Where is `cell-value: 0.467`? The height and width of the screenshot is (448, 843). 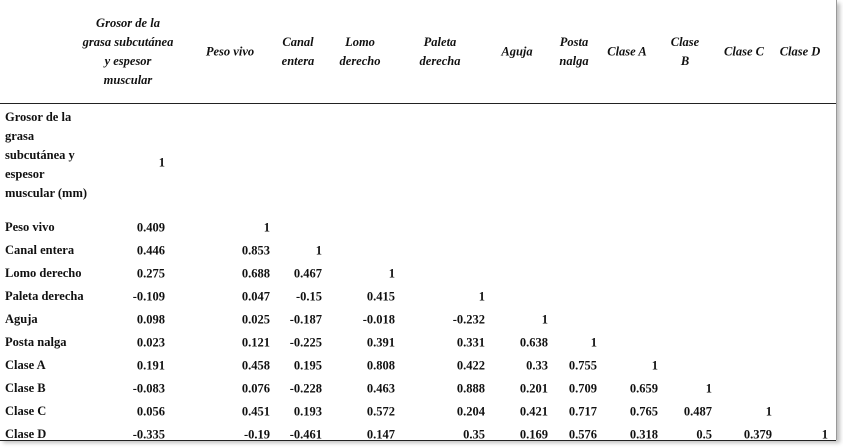 cell-value: 0.467 is located at coordinates (307, 273).